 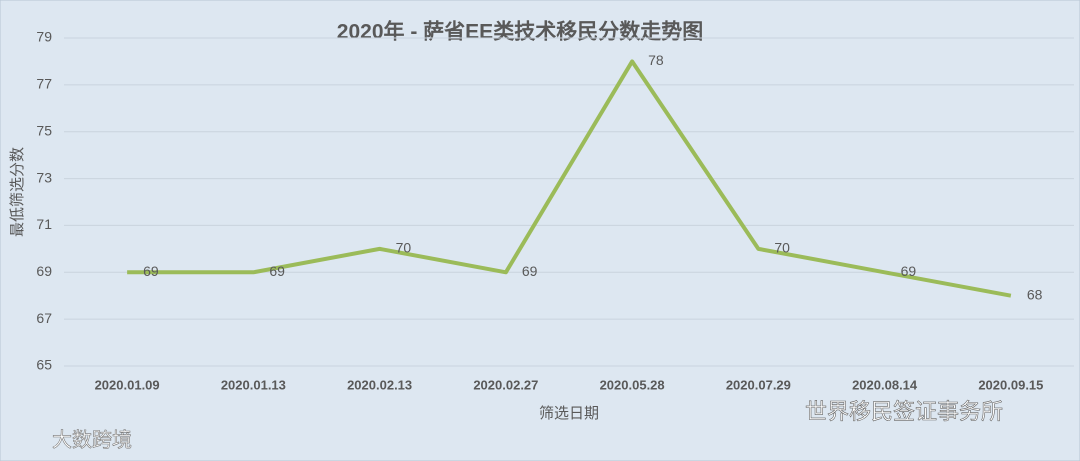 I want to click on y-tick-label: 73, so click(x=44, y=177).